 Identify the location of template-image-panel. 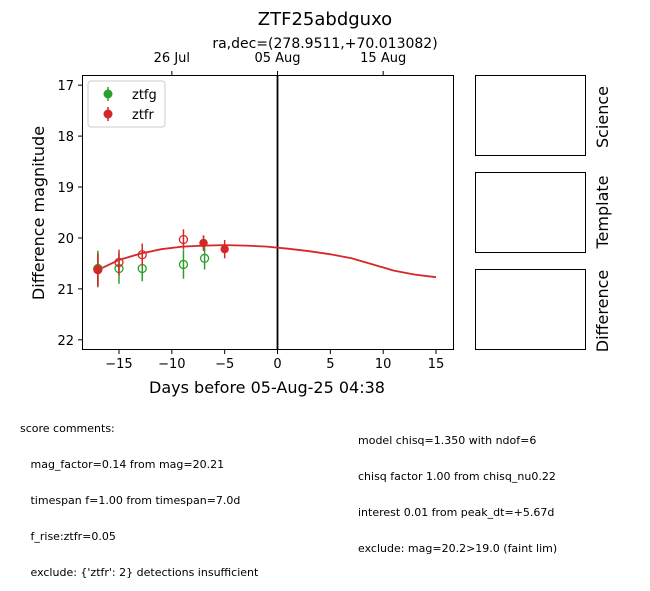
(530, 212).